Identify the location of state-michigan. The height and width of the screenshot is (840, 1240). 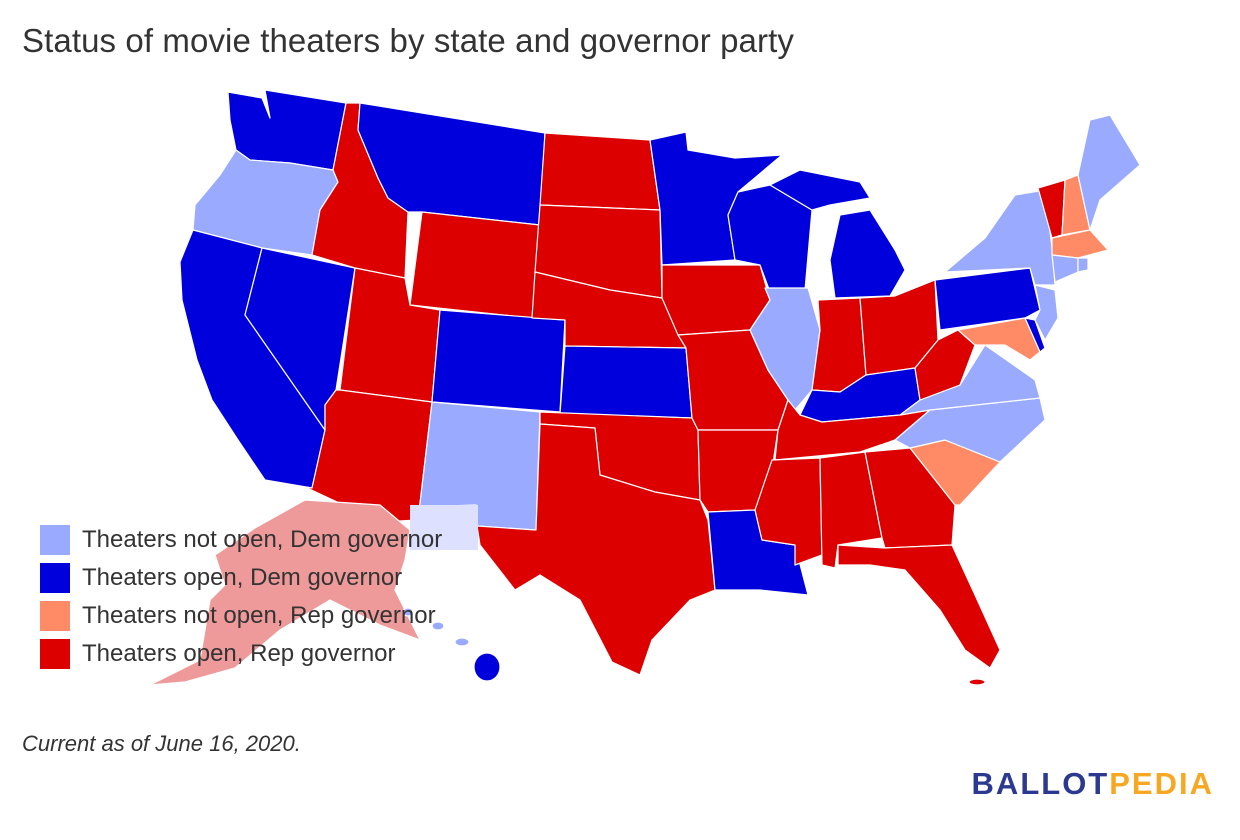
(867, 254).